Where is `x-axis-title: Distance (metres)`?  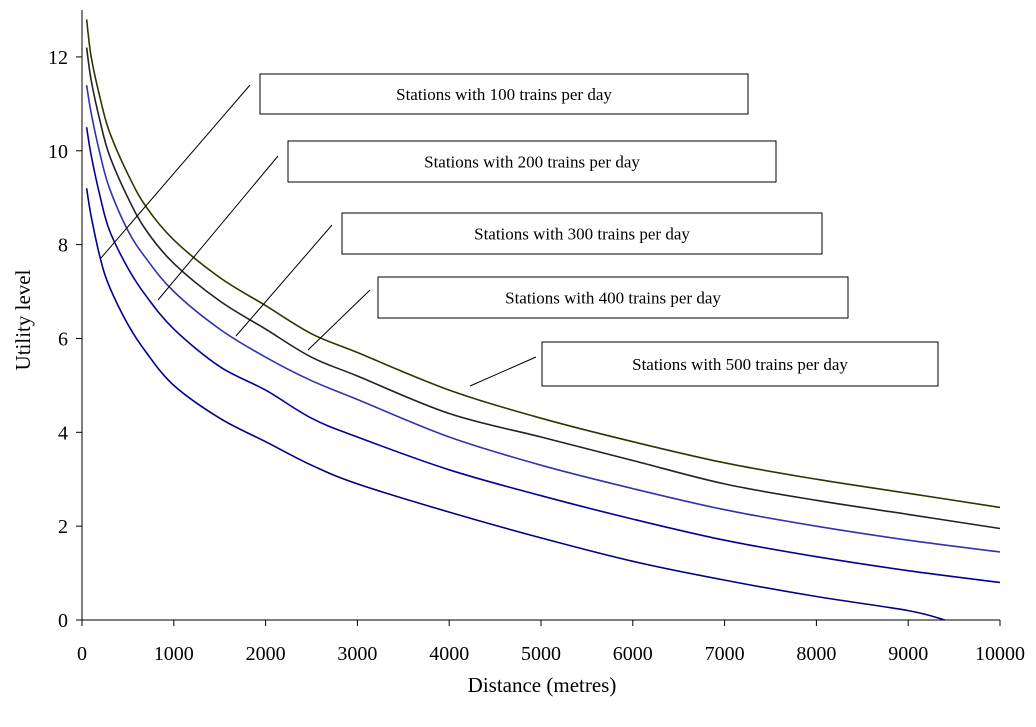 x-axis-title: Distance (metres) is located at coordinates (542, 685).